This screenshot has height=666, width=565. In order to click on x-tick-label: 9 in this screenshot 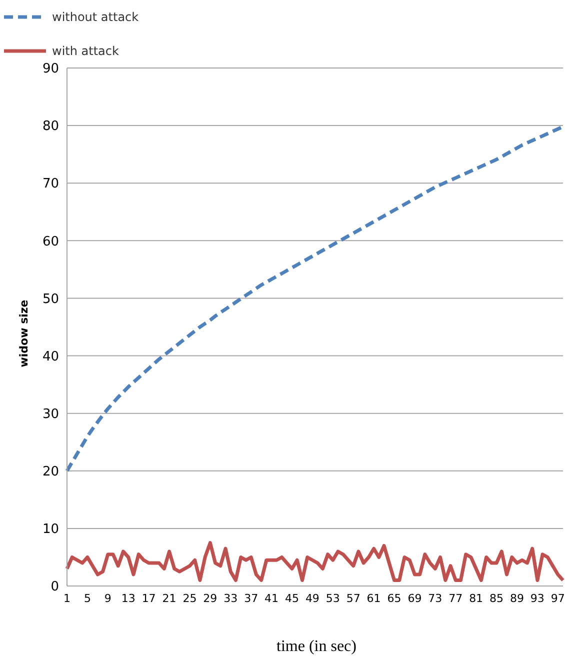, I will do `click(108, 598)`.